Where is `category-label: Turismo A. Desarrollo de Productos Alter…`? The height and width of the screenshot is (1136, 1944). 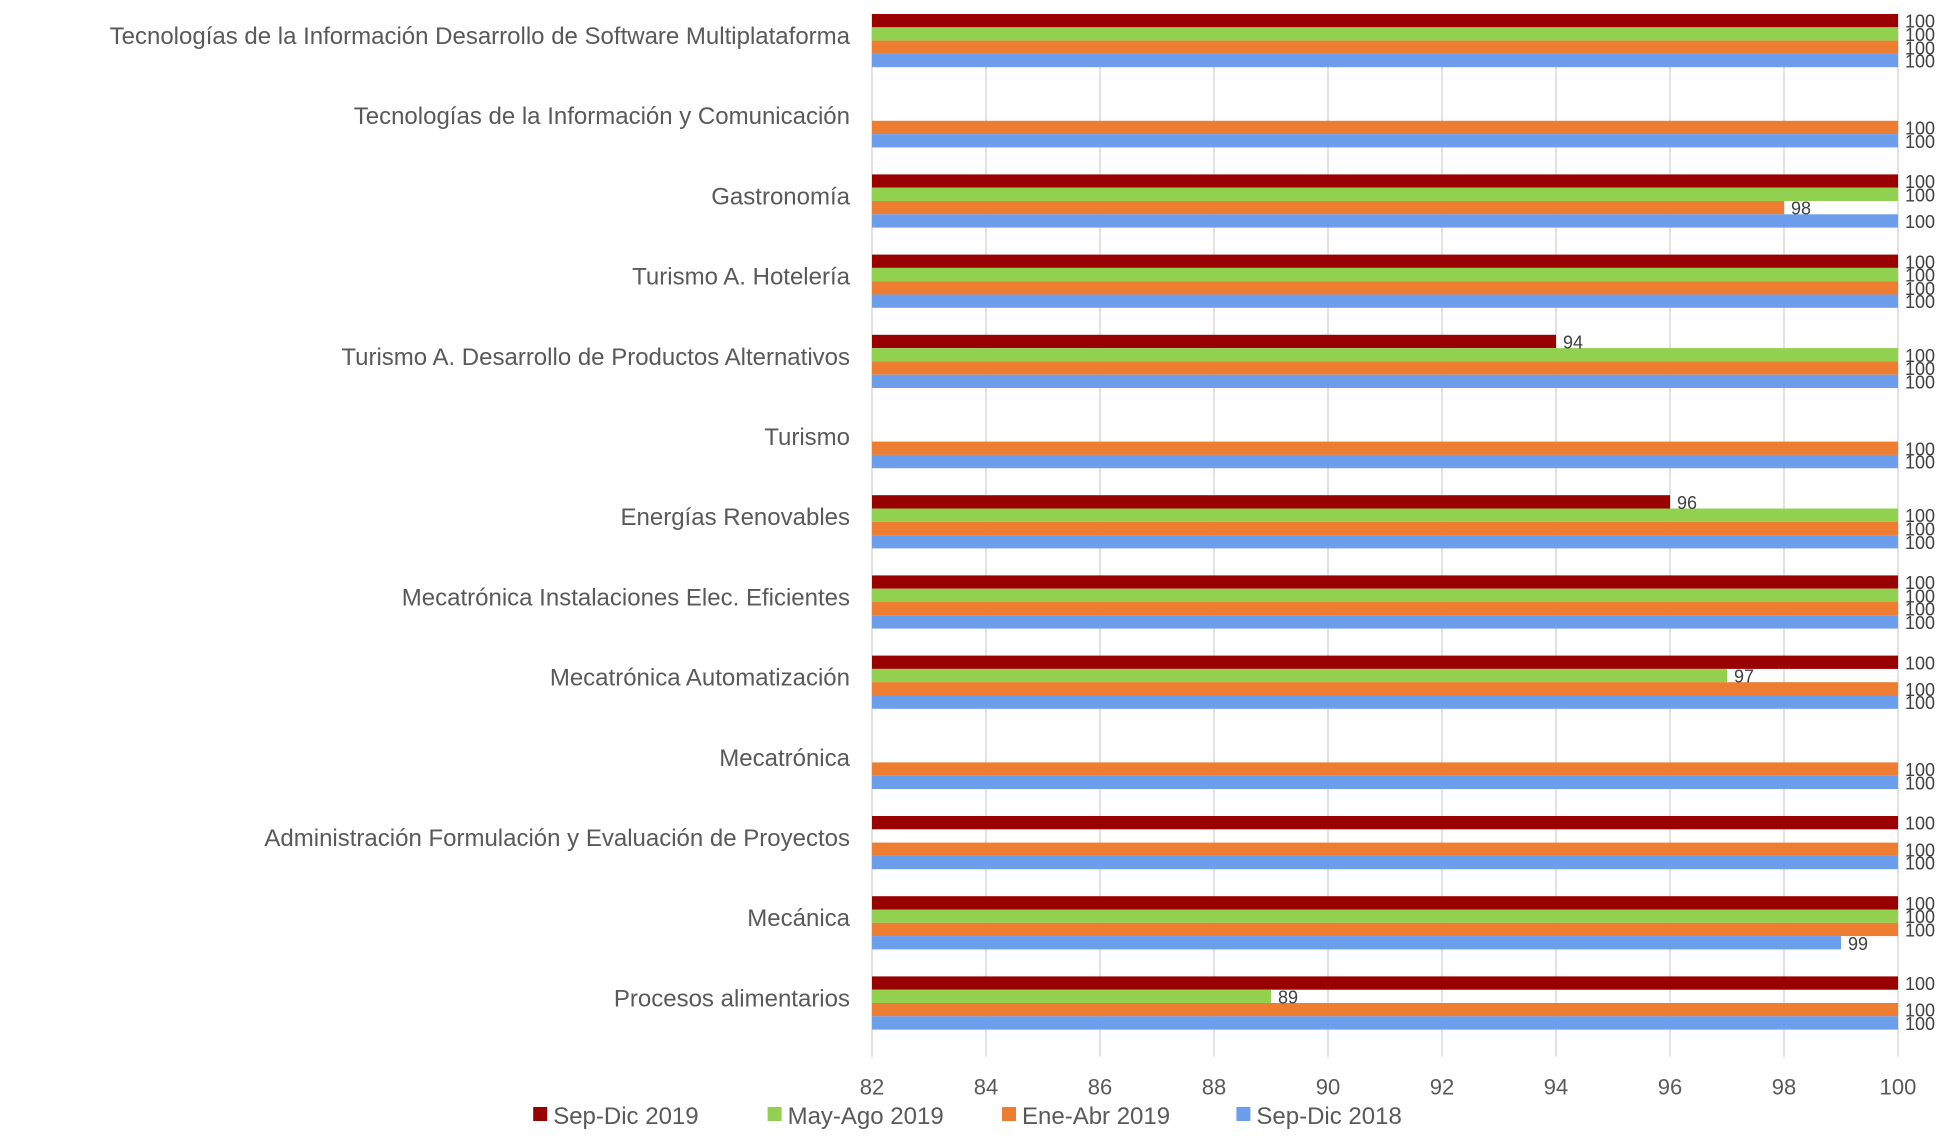 category-label: Turismo A. Desarrollo de Productos Alter… is located at coordinates (595, 357).